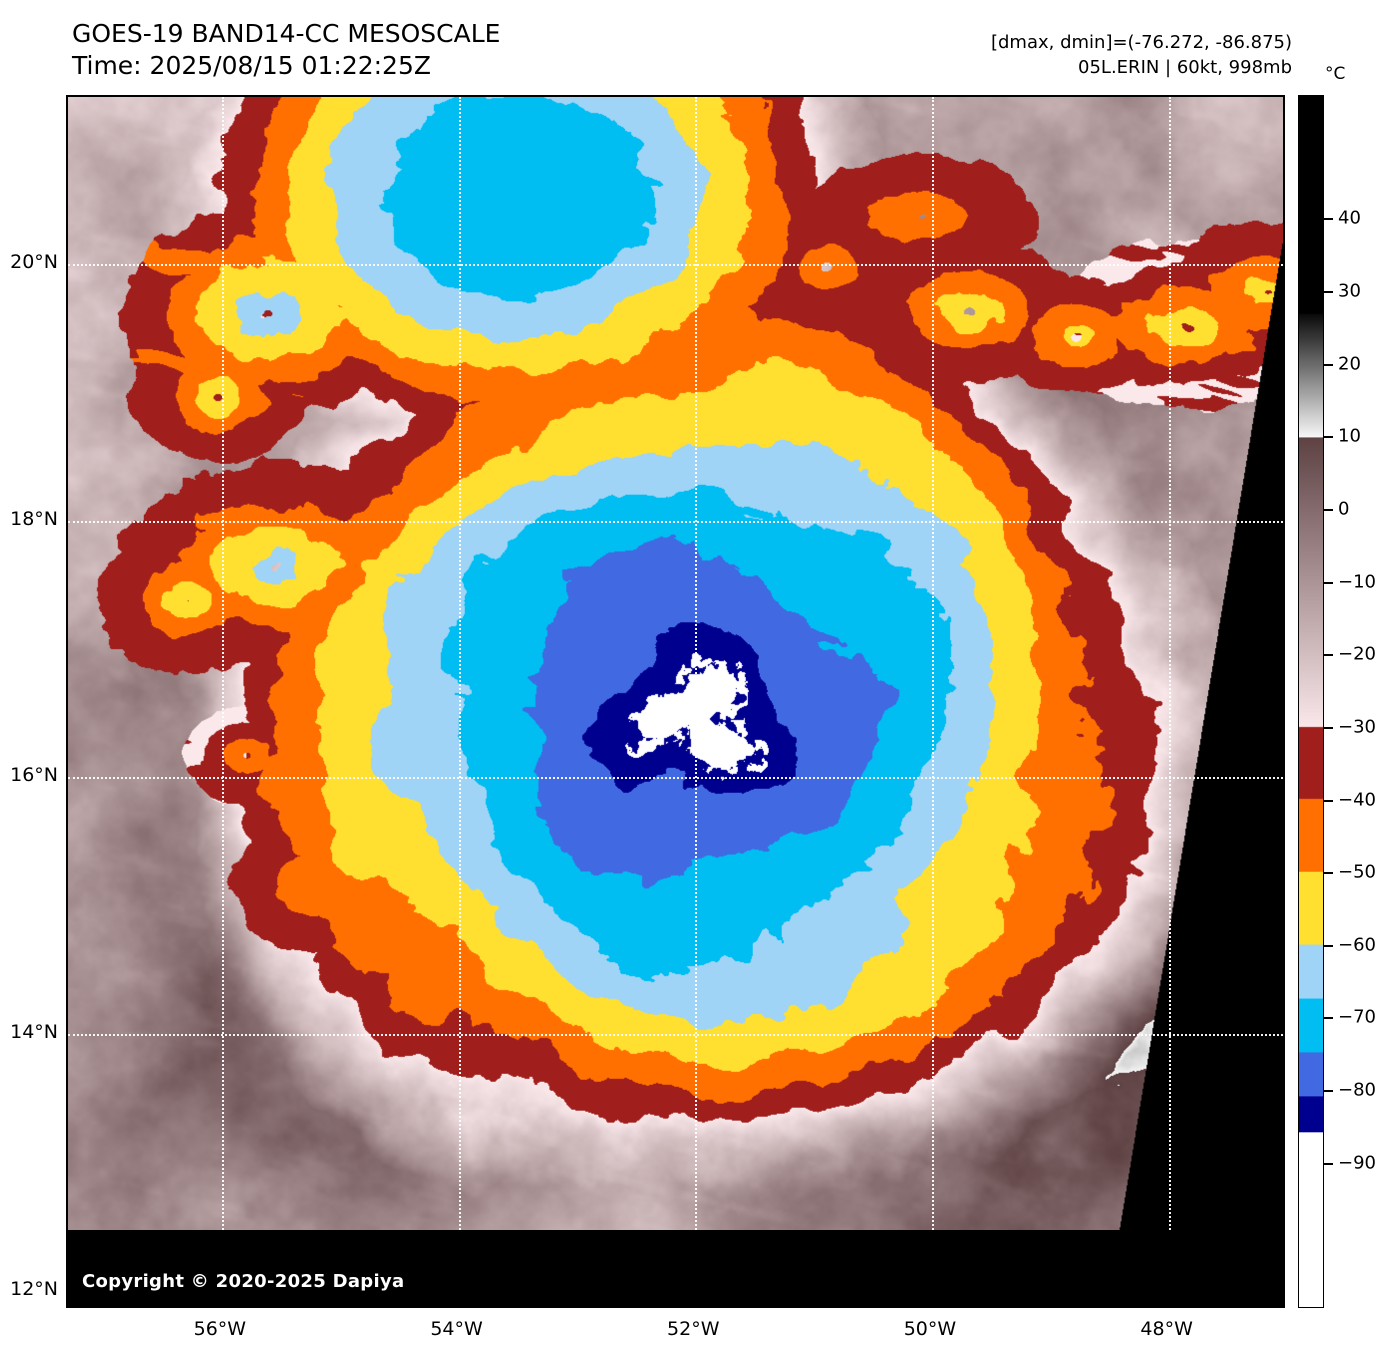 The image size is (1390, 1359). Describe the element at coordinates (1349, 291) in the screenshot. I see `colorbar-tick-label: 30` at that location.